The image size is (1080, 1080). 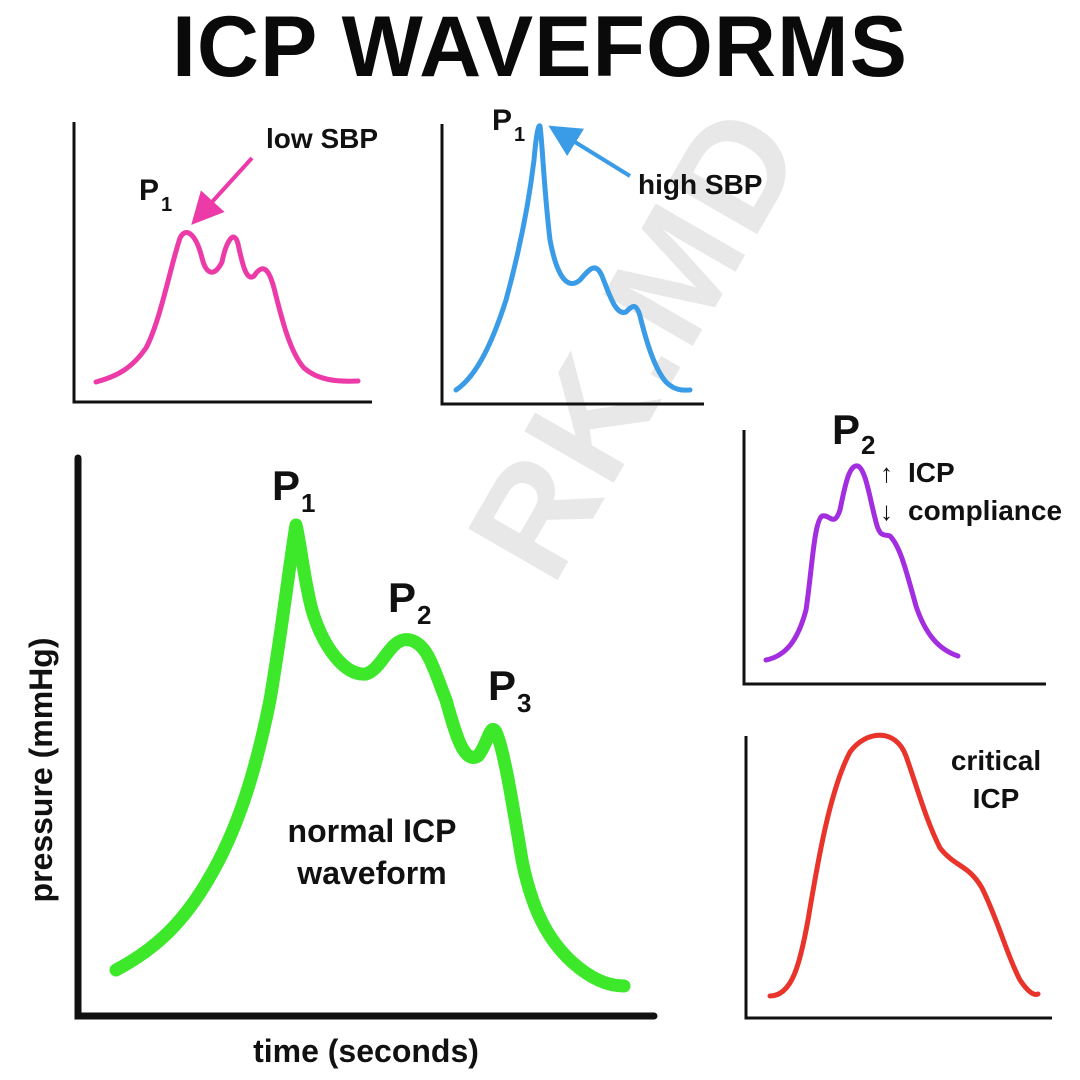 What do you see at coordinates (996, 760) in the screenshot?
I see `label-critical-line1: critical` at bounding box center [996, 760].